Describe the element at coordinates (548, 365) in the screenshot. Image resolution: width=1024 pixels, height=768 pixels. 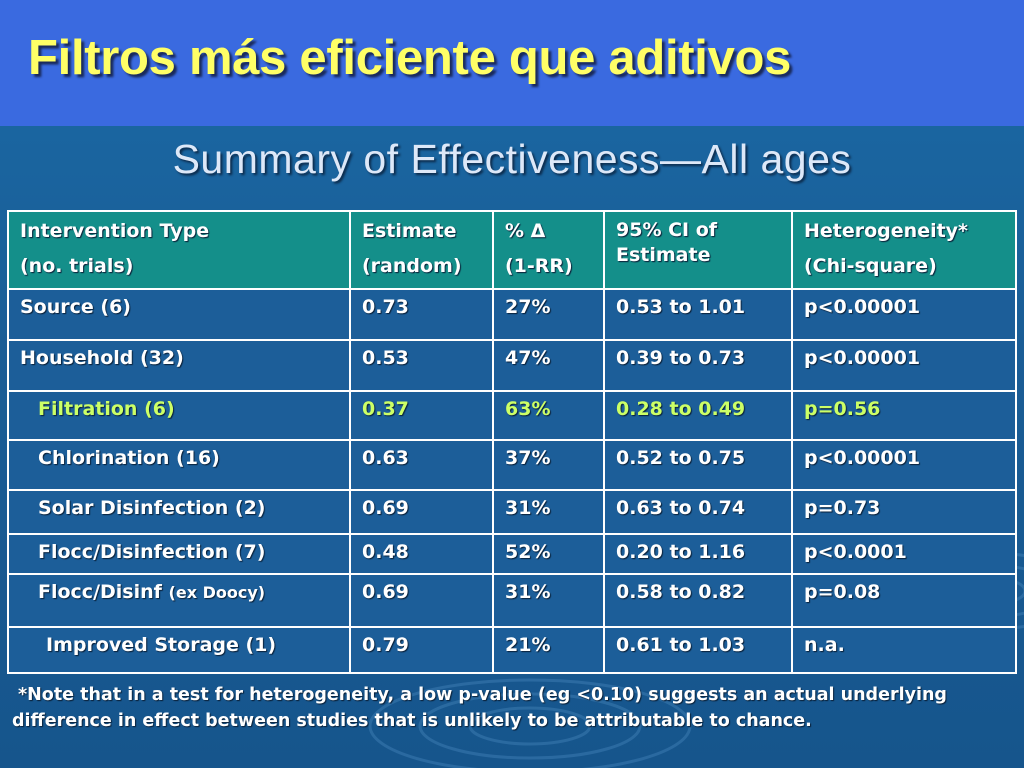
I see `cell-percent-delta: 47%` at that location.